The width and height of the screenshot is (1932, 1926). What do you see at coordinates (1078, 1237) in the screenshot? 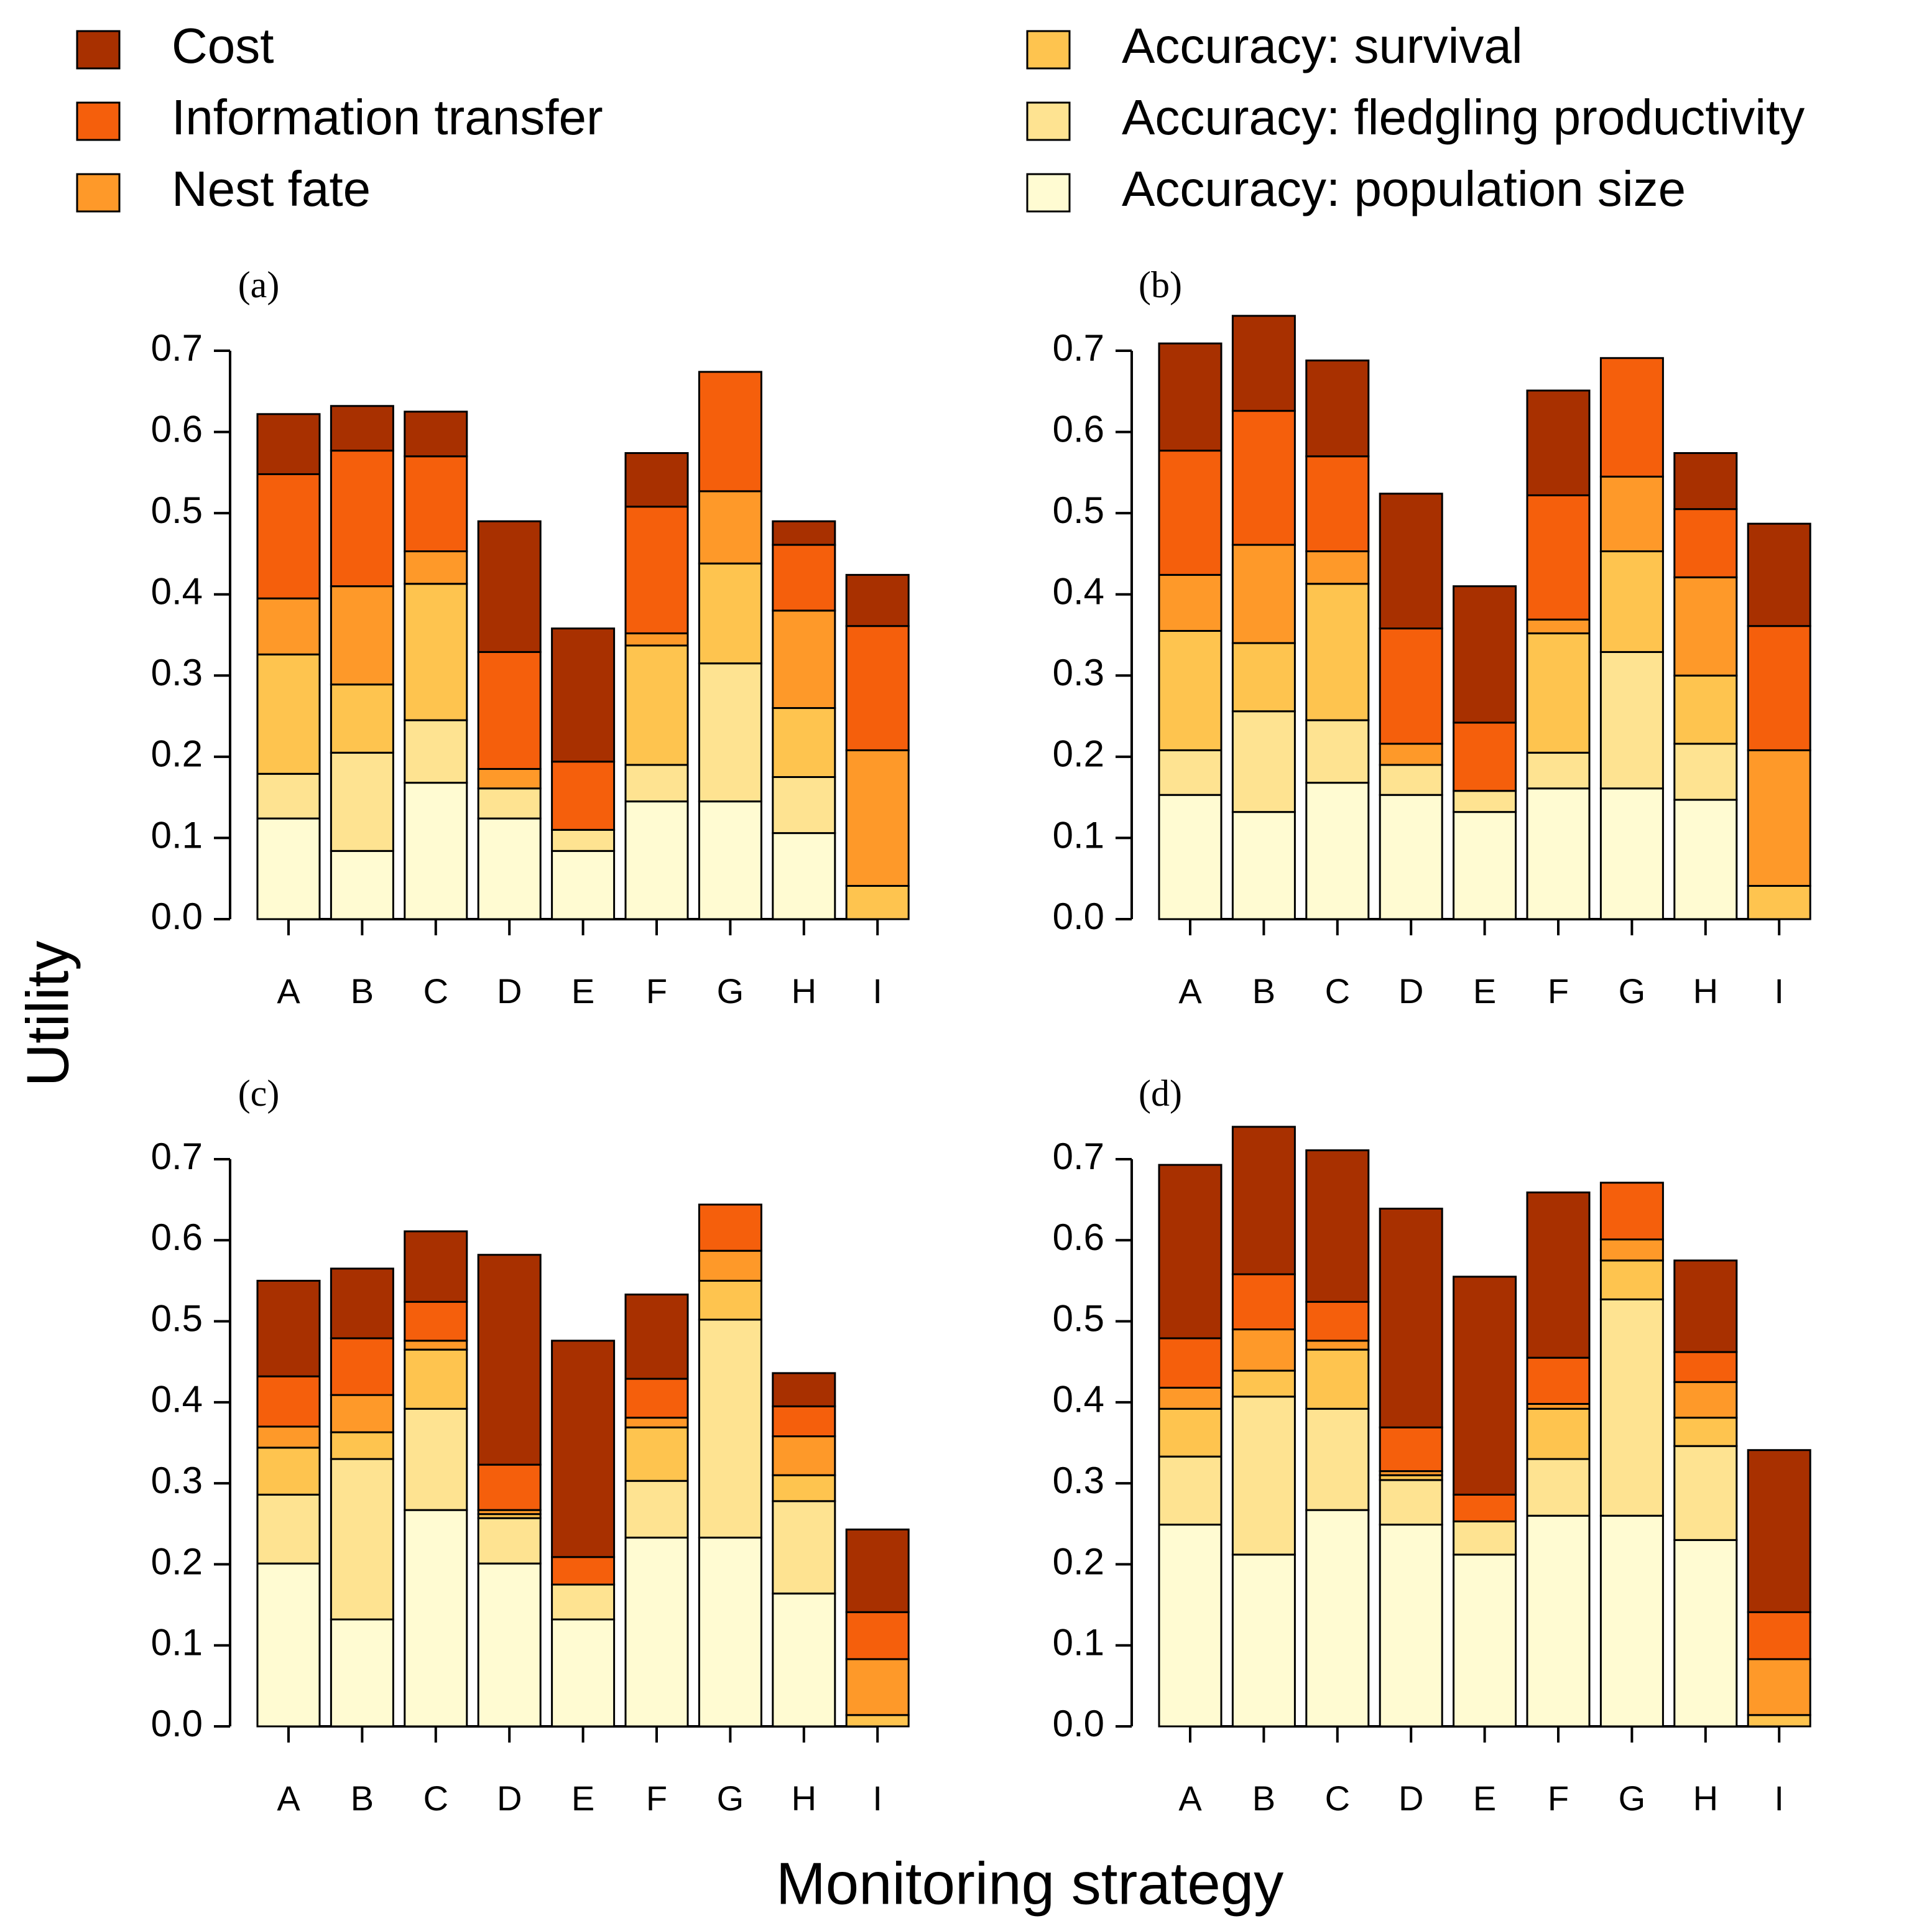
I see `y-tick-label: 0.6` at bounding box center [1078, 1237].